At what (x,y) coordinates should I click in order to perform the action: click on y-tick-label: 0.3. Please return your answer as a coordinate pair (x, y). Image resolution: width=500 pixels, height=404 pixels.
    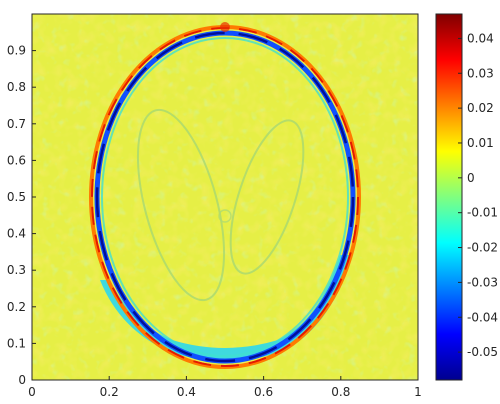
    Looking at the image, I should click on (16, 270).